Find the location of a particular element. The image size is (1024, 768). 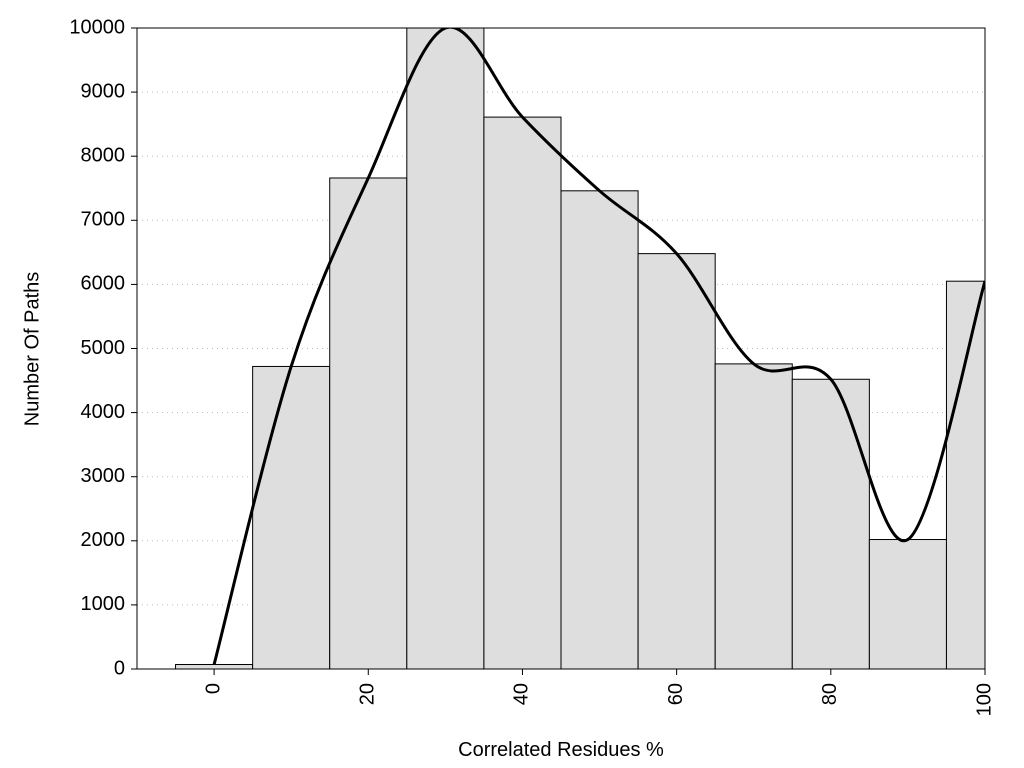

y-tick-label: 6000 is located at coordinates (103, 284).